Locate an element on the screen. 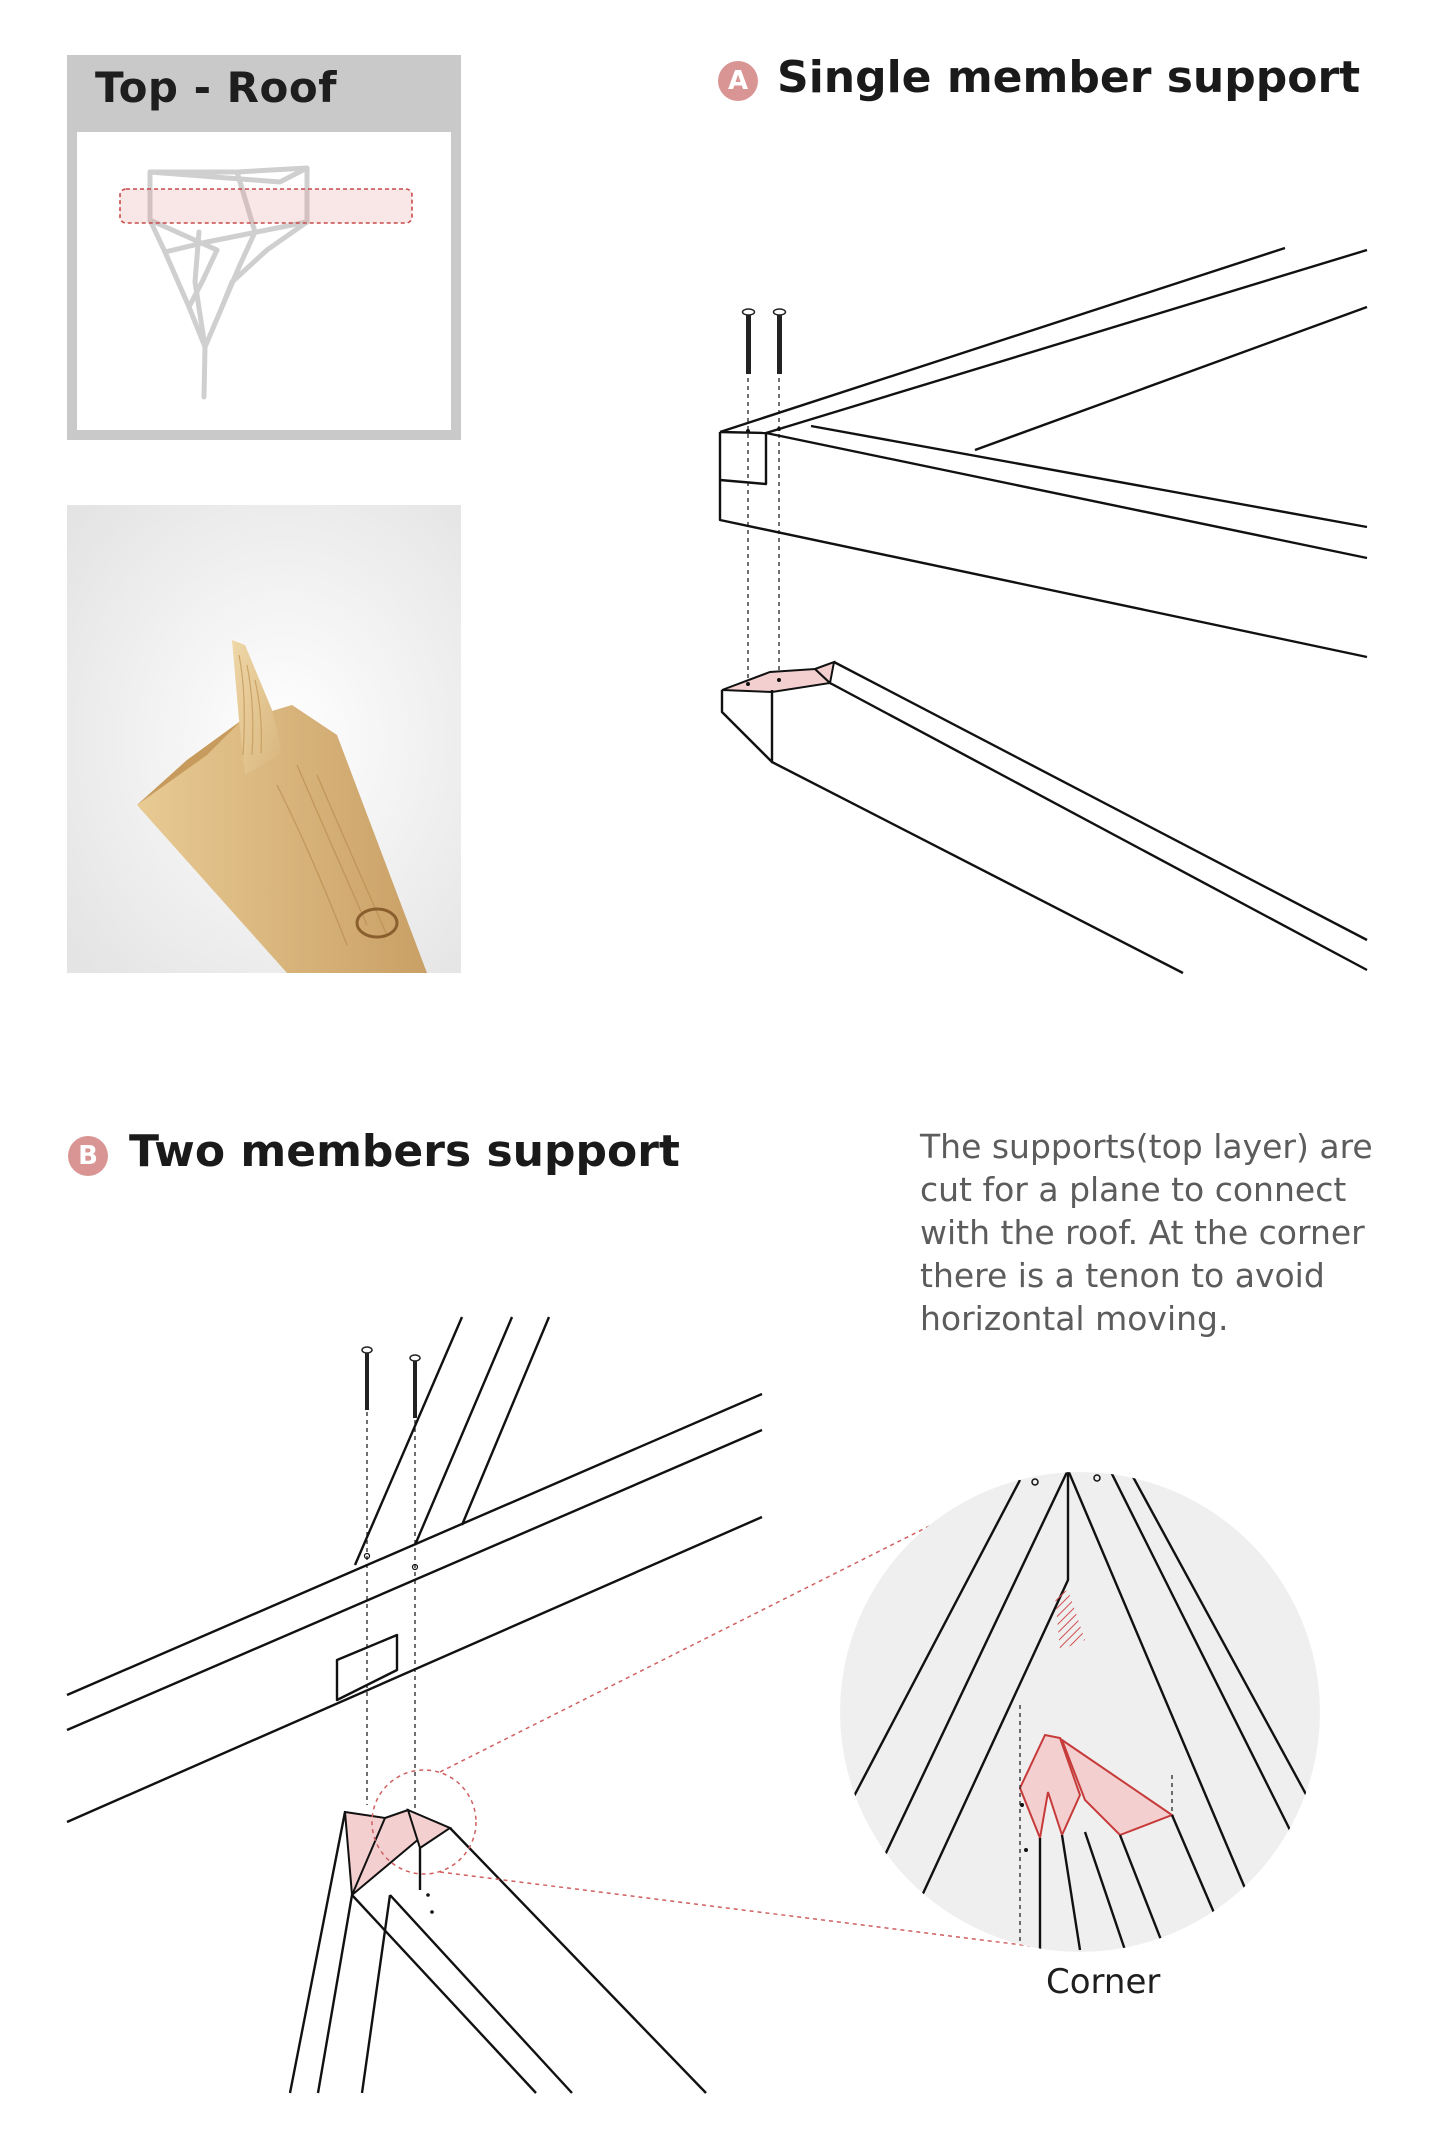  section-b-badge: B is located at coordinates (88, 1156).